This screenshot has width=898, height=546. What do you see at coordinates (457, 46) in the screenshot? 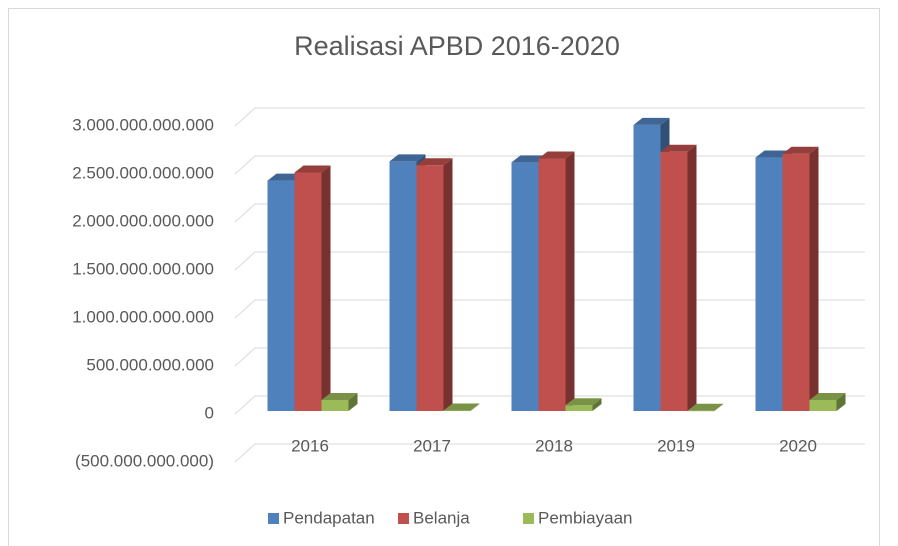
I see `chart-title: Realisasi APBD 2016-2020` at bounding box center [457, 46].